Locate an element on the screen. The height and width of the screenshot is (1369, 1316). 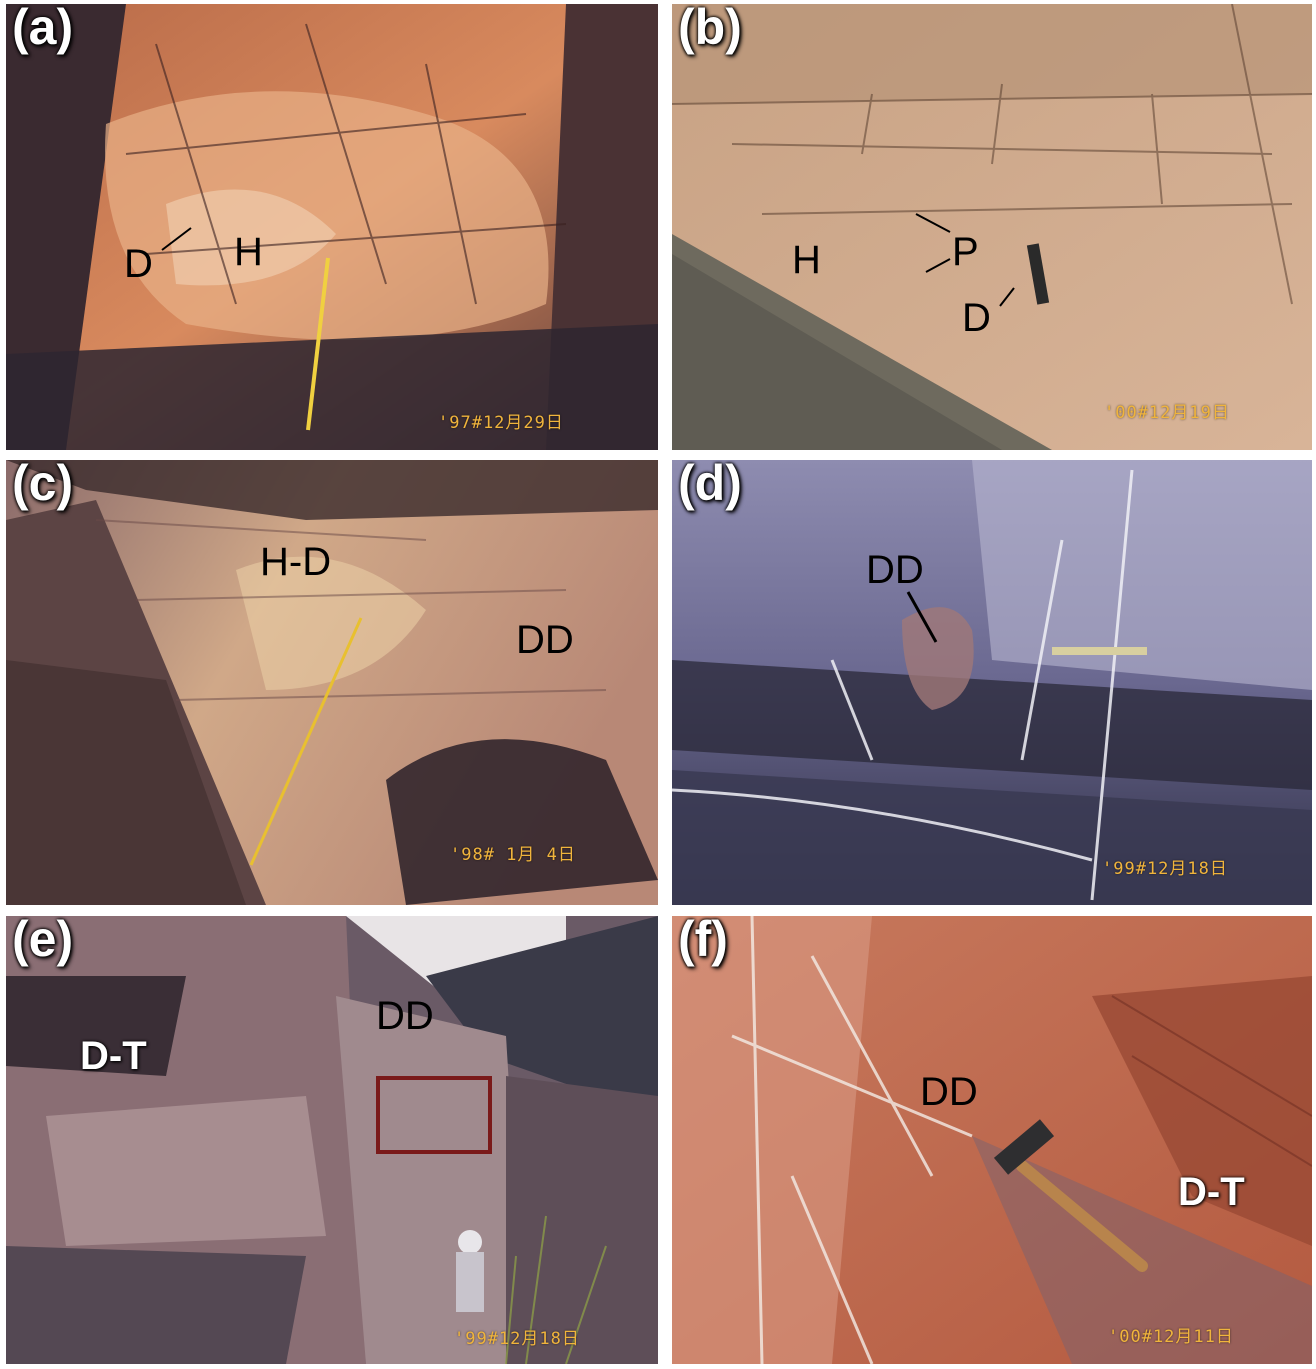
date-stamp: '00#12月11日 is located at coordinates (1171, 1337).